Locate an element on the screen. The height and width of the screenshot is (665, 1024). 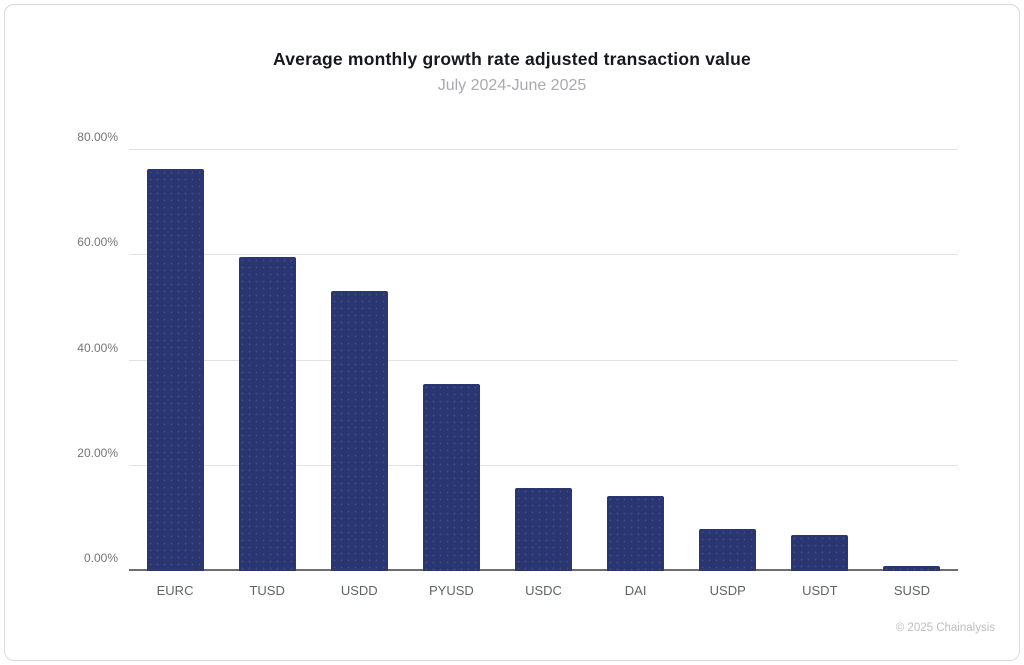
bar-usdt is located at coordinates (820, 553).